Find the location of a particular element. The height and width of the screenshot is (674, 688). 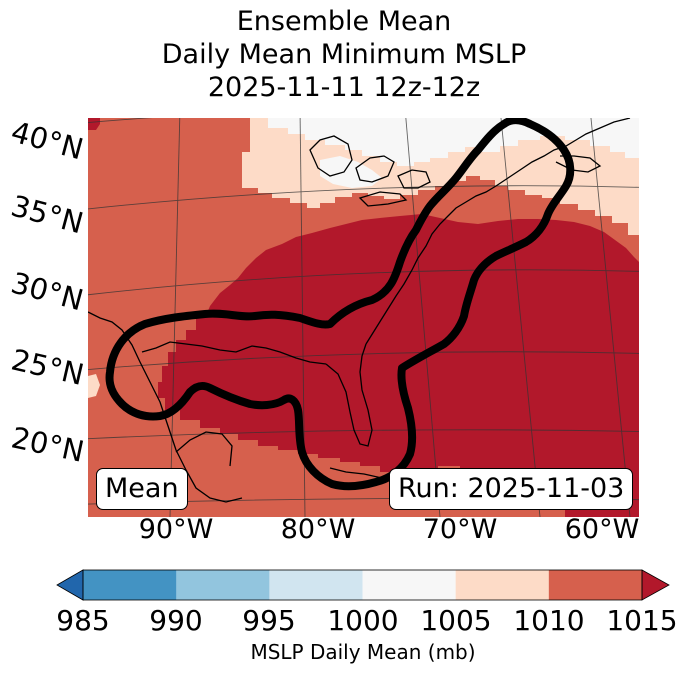

colorbar-frame is located at coordinates (362, 585).